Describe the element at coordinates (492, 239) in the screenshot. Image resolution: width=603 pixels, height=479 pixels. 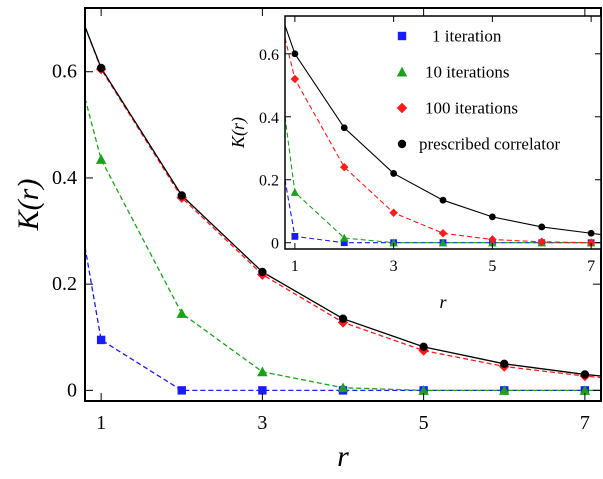
I see `inset-point-iter100-r5` at that location.